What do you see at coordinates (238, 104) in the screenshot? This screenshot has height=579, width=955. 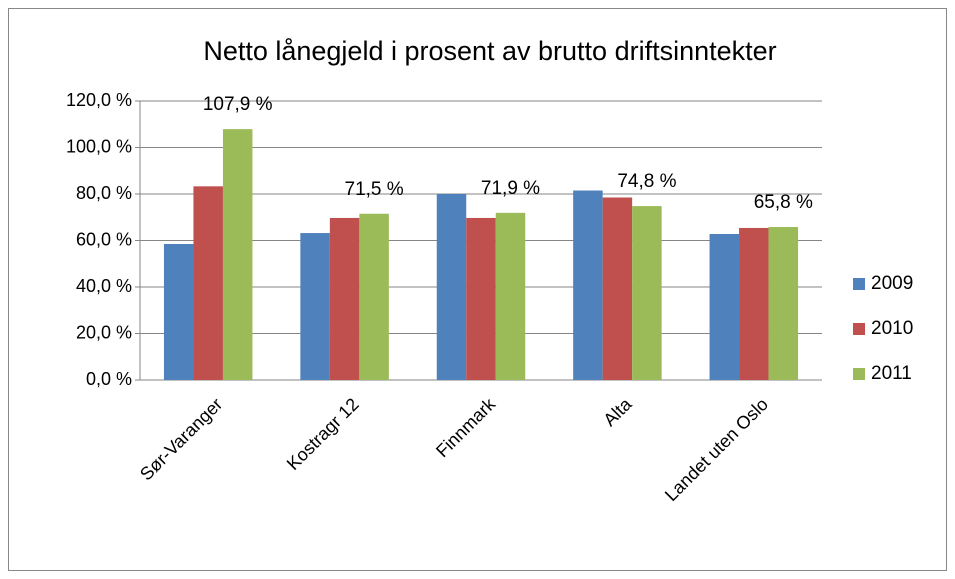 I see `value-label: 107,9 %` at bounding box center [238, 104].